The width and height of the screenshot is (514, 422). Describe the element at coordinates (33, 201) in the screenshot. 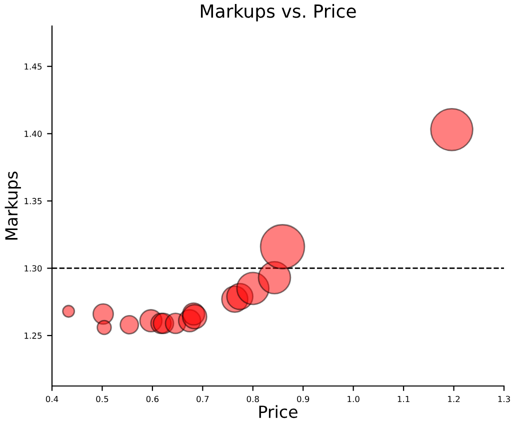

I see `y-tick-label: 1.35` at that location.